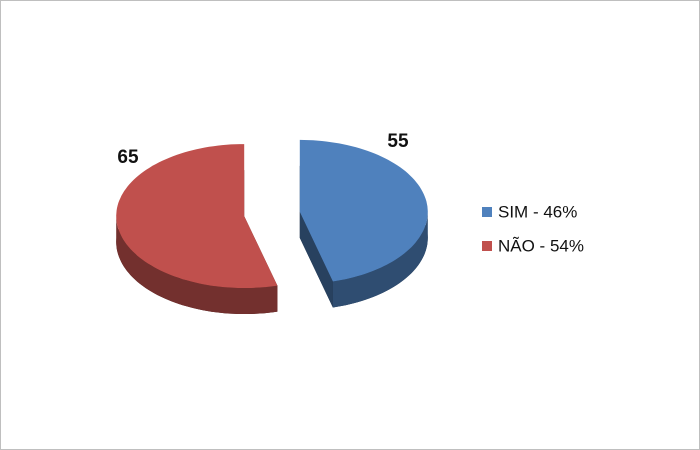  I want to click on slice-cut, so click(316, 259).